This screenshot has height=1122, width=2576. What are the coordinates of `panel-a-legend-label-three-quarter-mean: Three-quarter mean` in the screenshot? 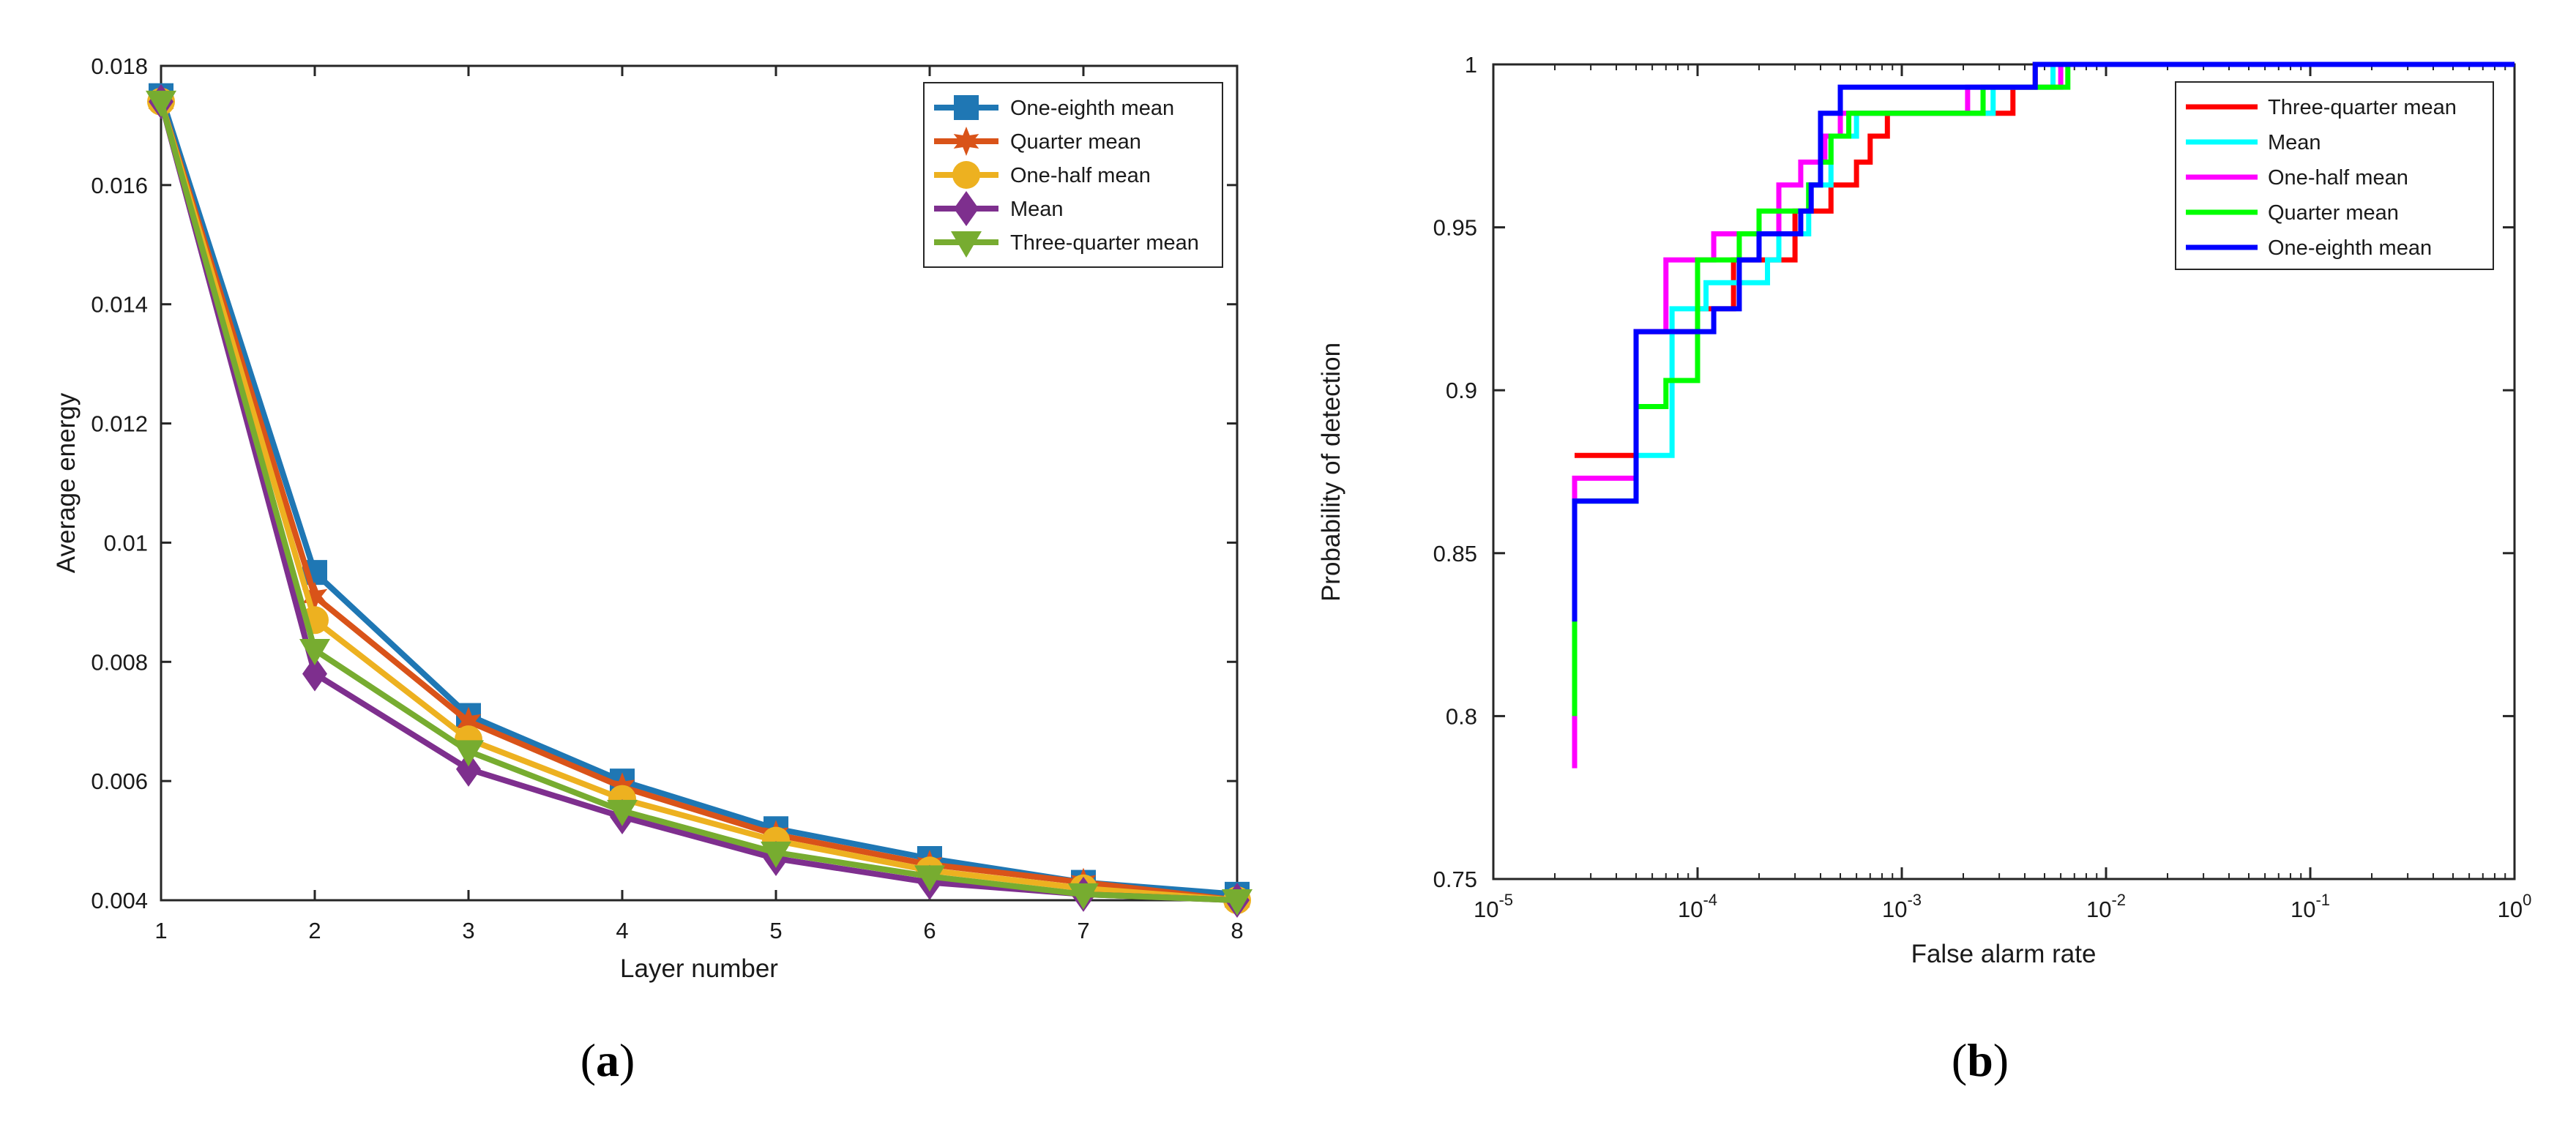 It's located at (1104, 243).